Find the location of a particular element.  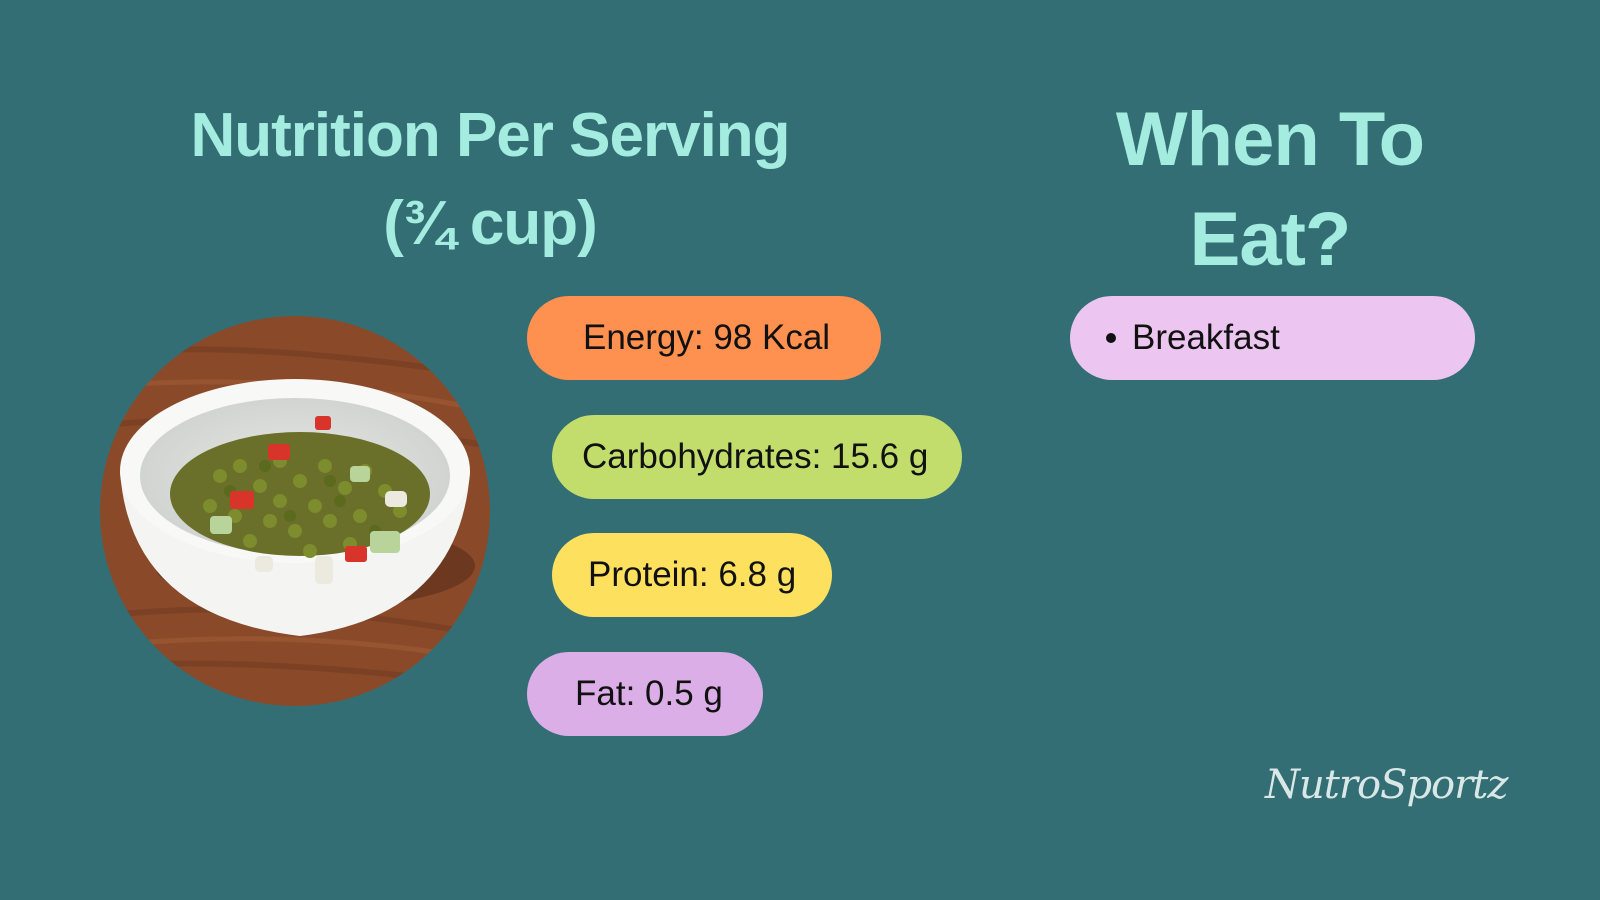

nutrition-title-line-2: (¾ cup) is located at coordinates (490, 223).